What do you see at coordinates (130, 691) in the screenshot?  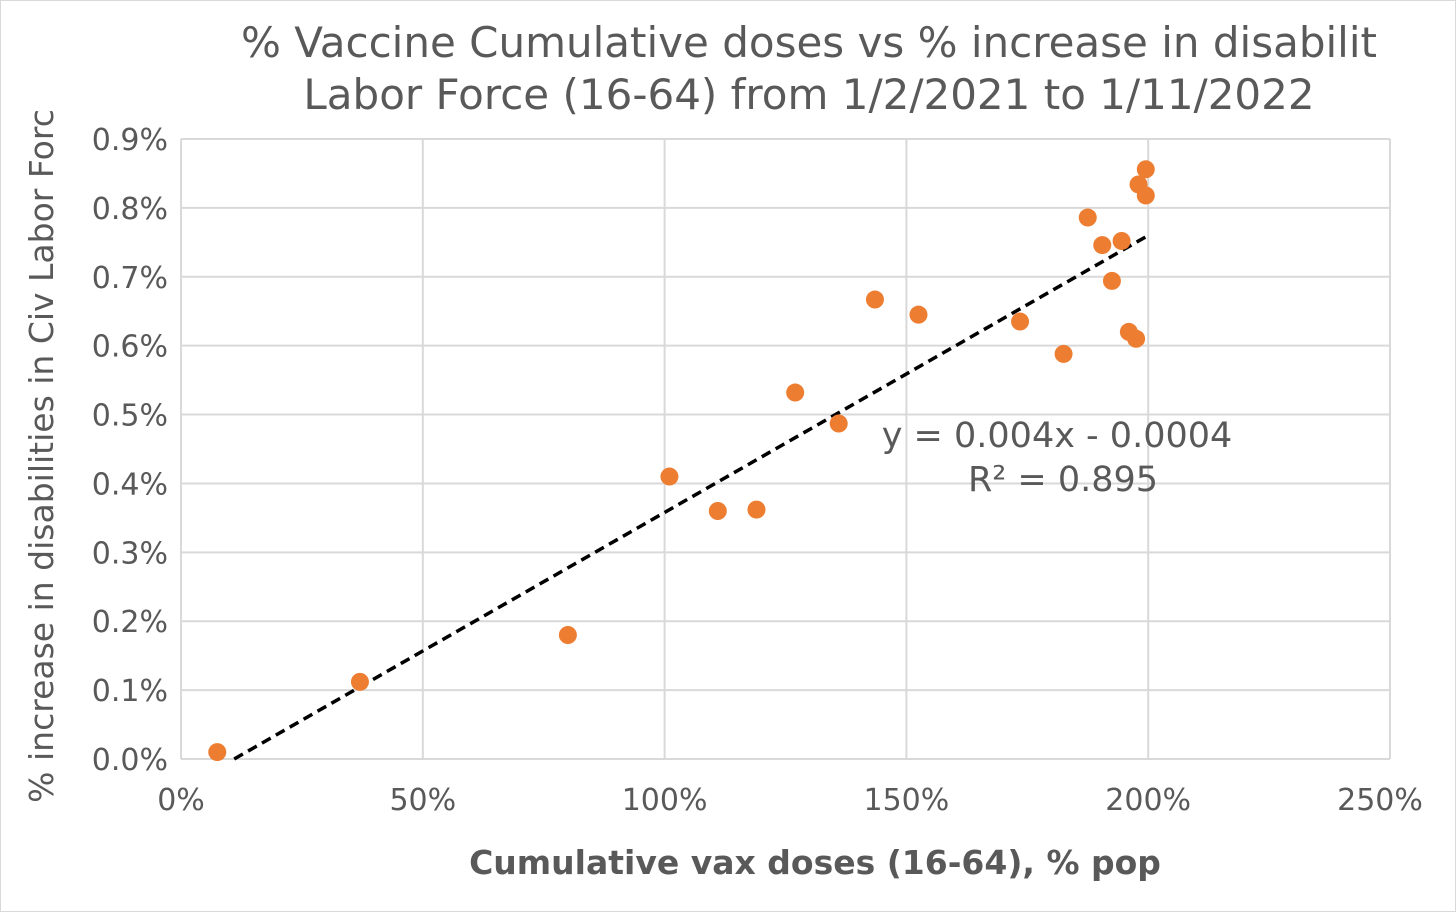 I see `y-tick-label: 0.1%` at bounding box center [130, 691].